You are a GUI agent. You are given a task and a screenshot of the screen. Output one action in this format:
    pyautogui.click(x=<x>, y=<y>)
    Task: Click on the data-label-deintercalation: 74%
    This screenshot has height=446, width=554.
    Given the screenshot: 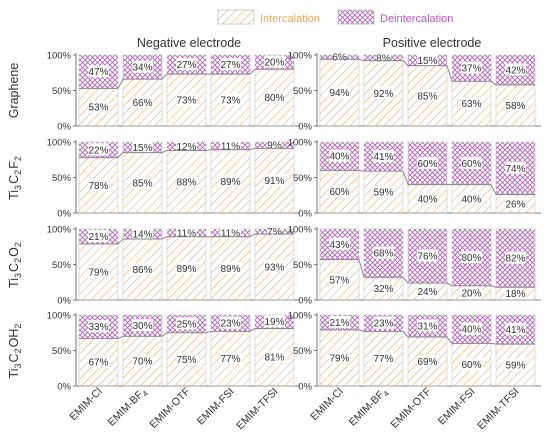 What is the action you would take?
    pyautogui.click(x=515, y=169)
    